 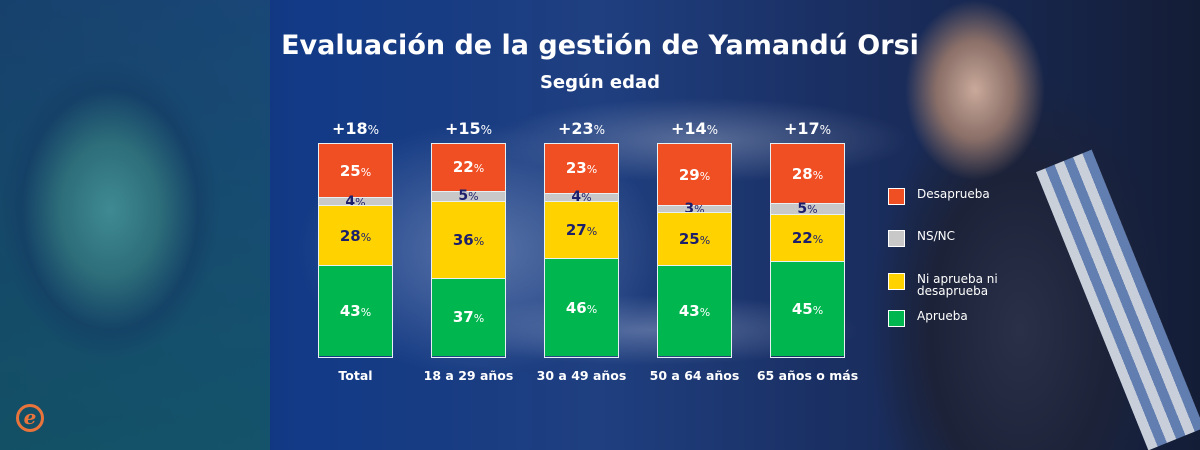 I want to click on chart-title: Evaluación de la gestión de Yamandú Orsi, so click(x=600, y=45).